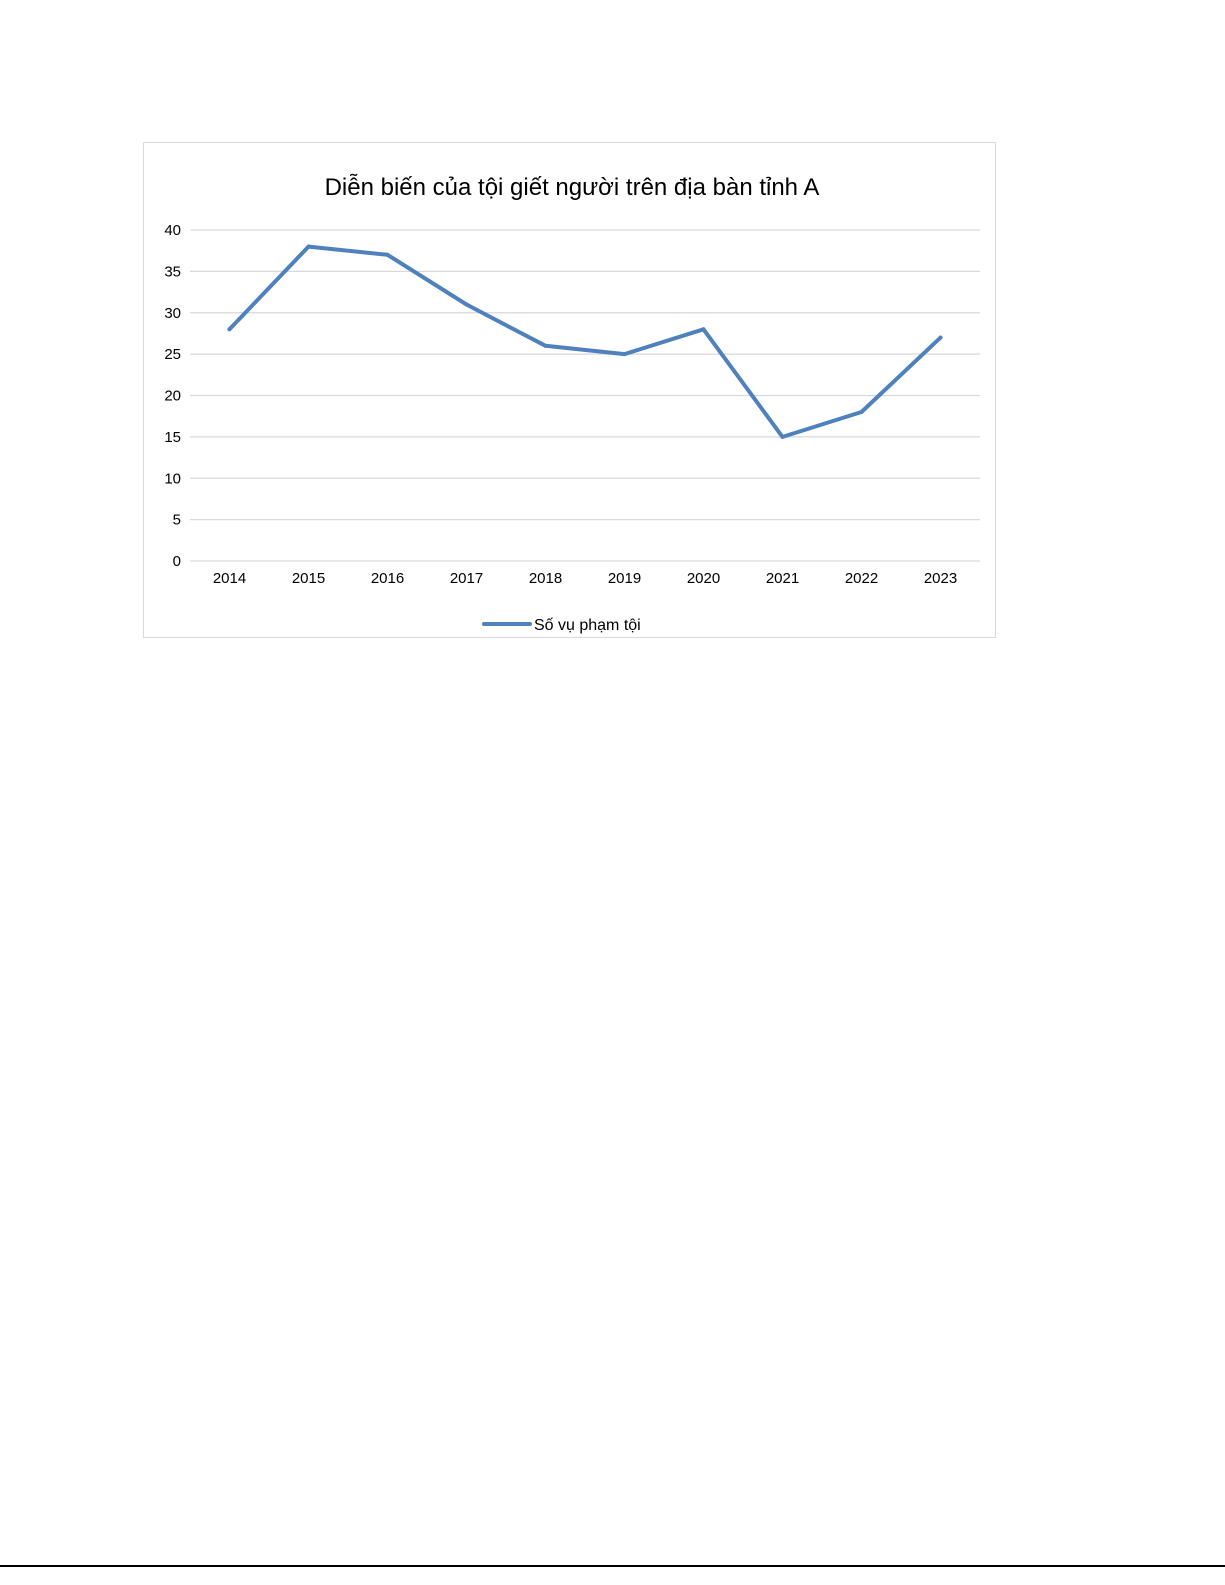 The image size is (1225, 1585). I want to click on x-tick-label: 2023, so click(940, 578).